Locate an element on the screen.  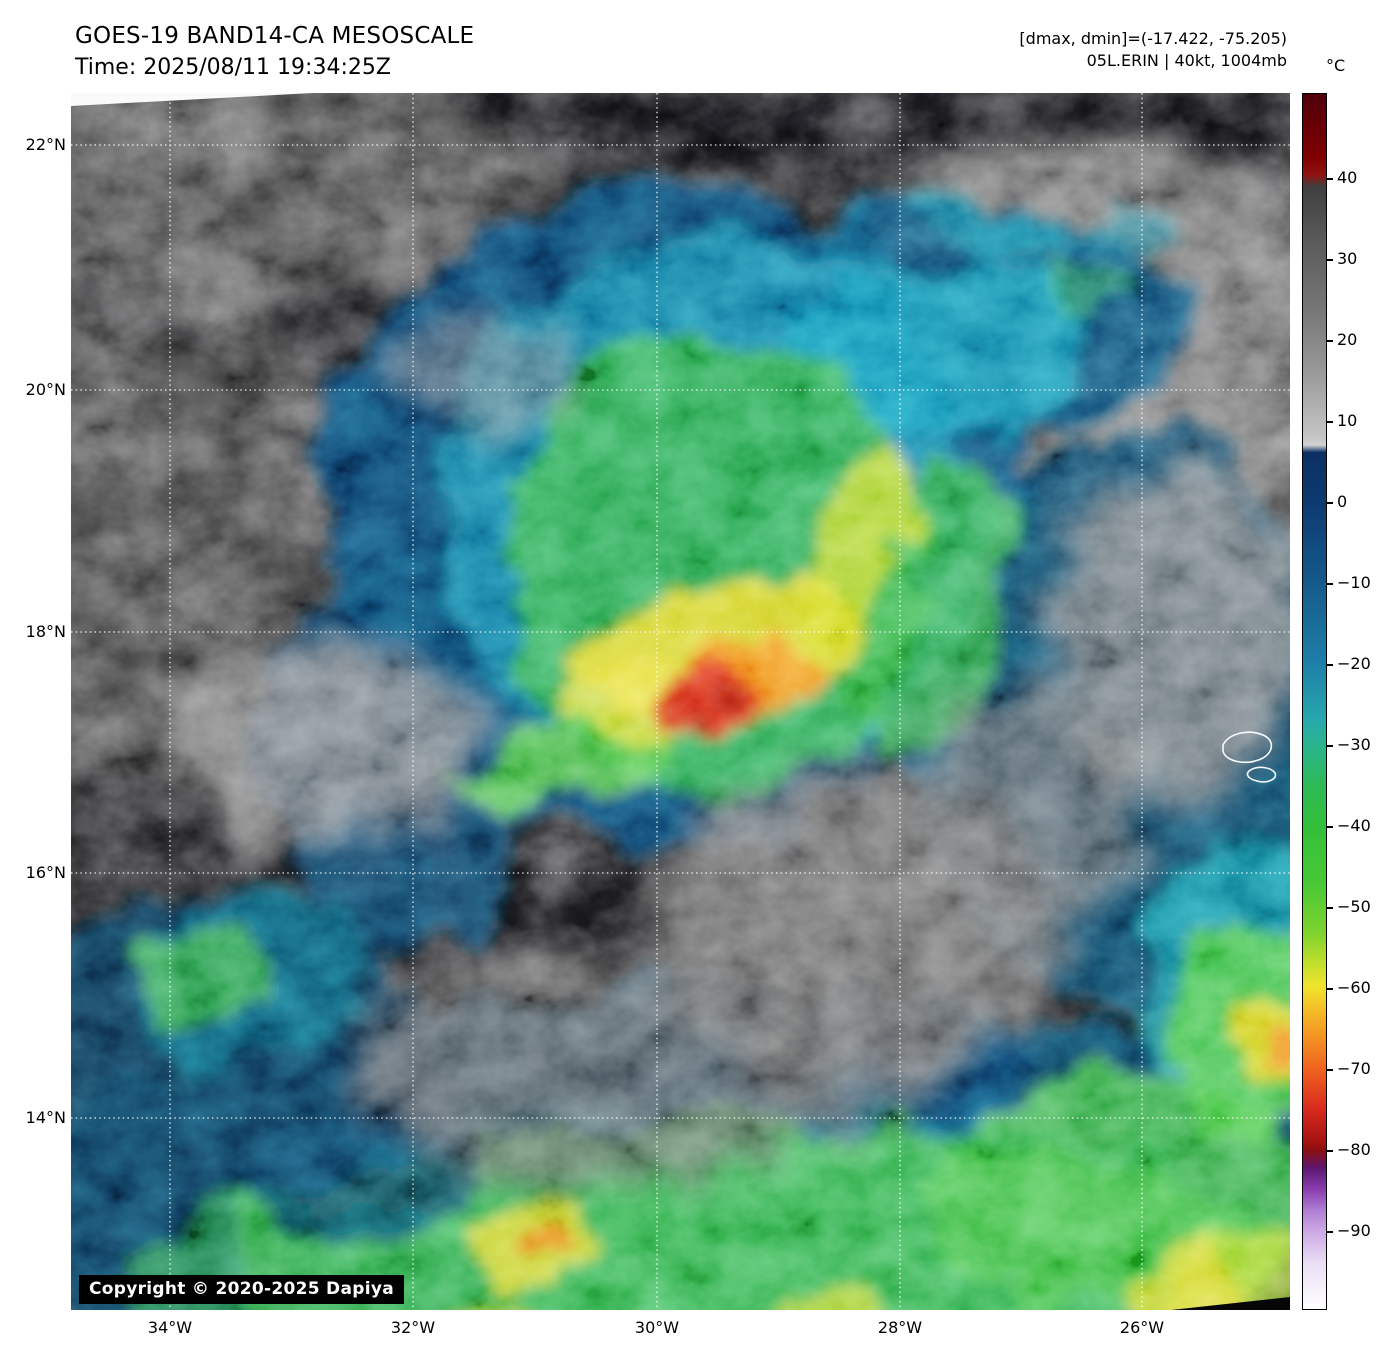
lat-tick-label: 22°N is located at coordinates (45, 144).